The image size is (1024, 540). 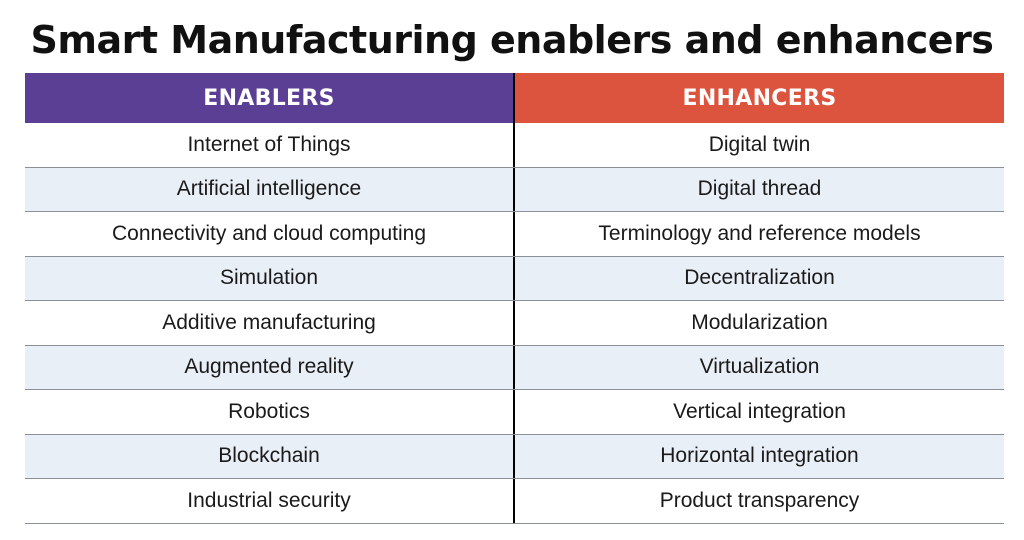 I want to click on table-row: Industrial security Product transparency, so click(x=514, y=501).